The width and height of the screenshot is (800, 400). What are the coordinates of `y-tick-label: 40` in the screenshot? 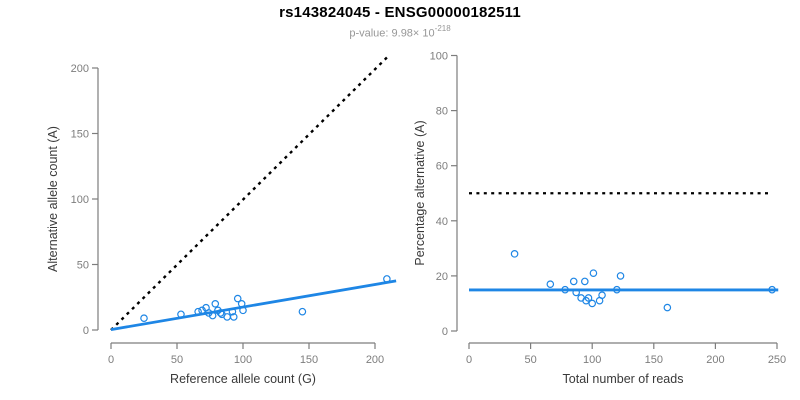 It's located at (442, 222).